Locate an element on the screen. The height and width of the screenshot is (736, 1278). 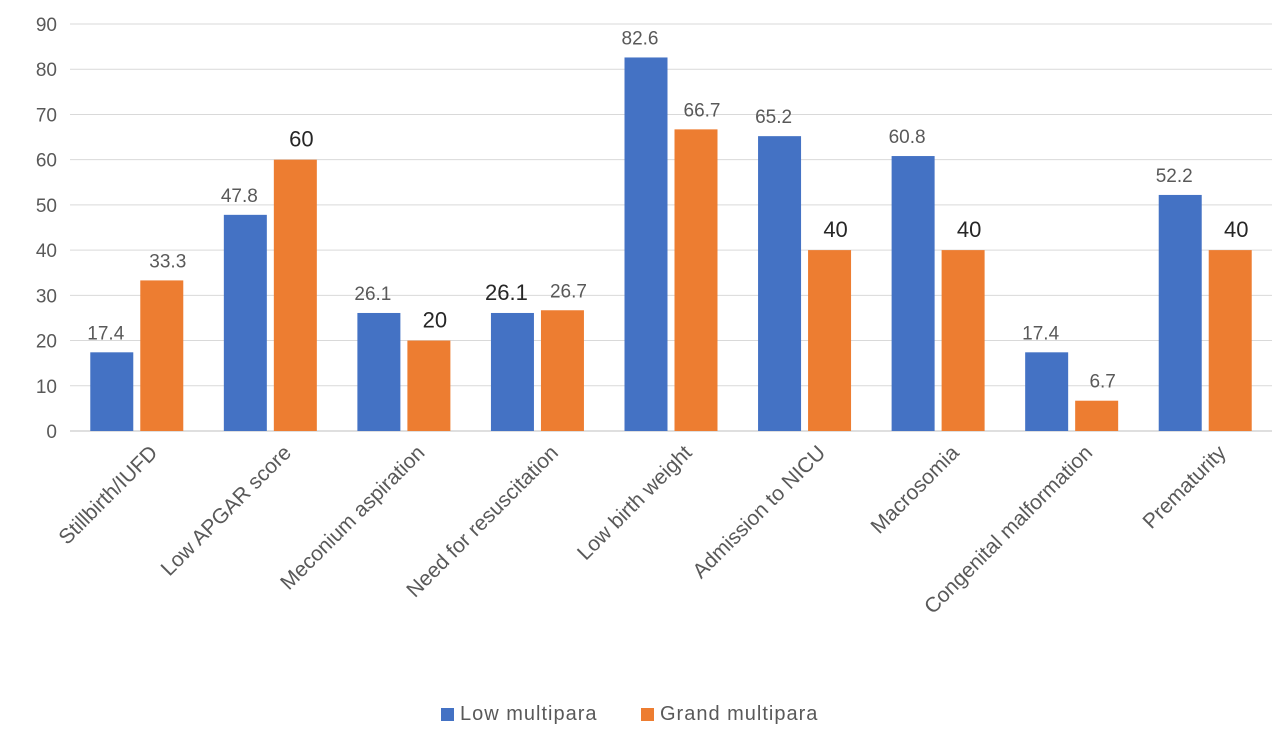
y-tick-label: 60 is located at coordinates (46, 161).